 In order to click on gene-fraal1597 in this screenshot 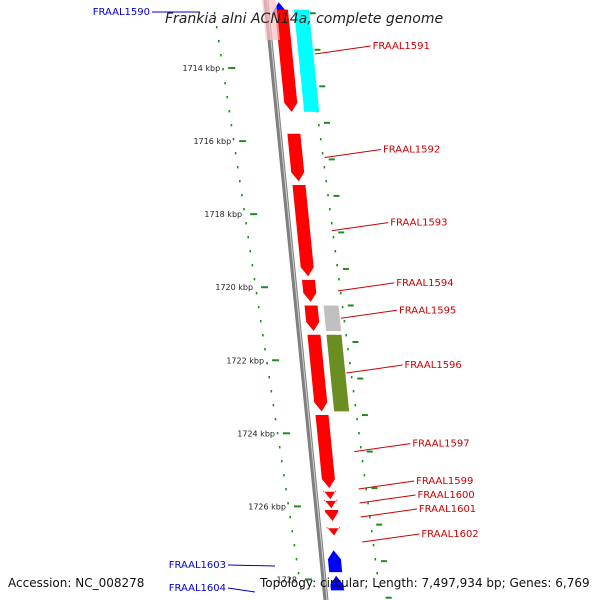, I will do `click(325, 452)`.